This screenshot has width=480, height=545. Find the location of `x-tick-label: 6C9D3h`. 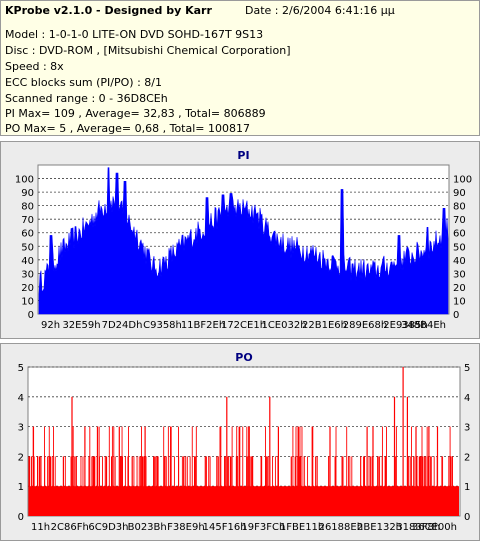

x-tick-label: 6C9D3h is located at coordinates (108, 527).